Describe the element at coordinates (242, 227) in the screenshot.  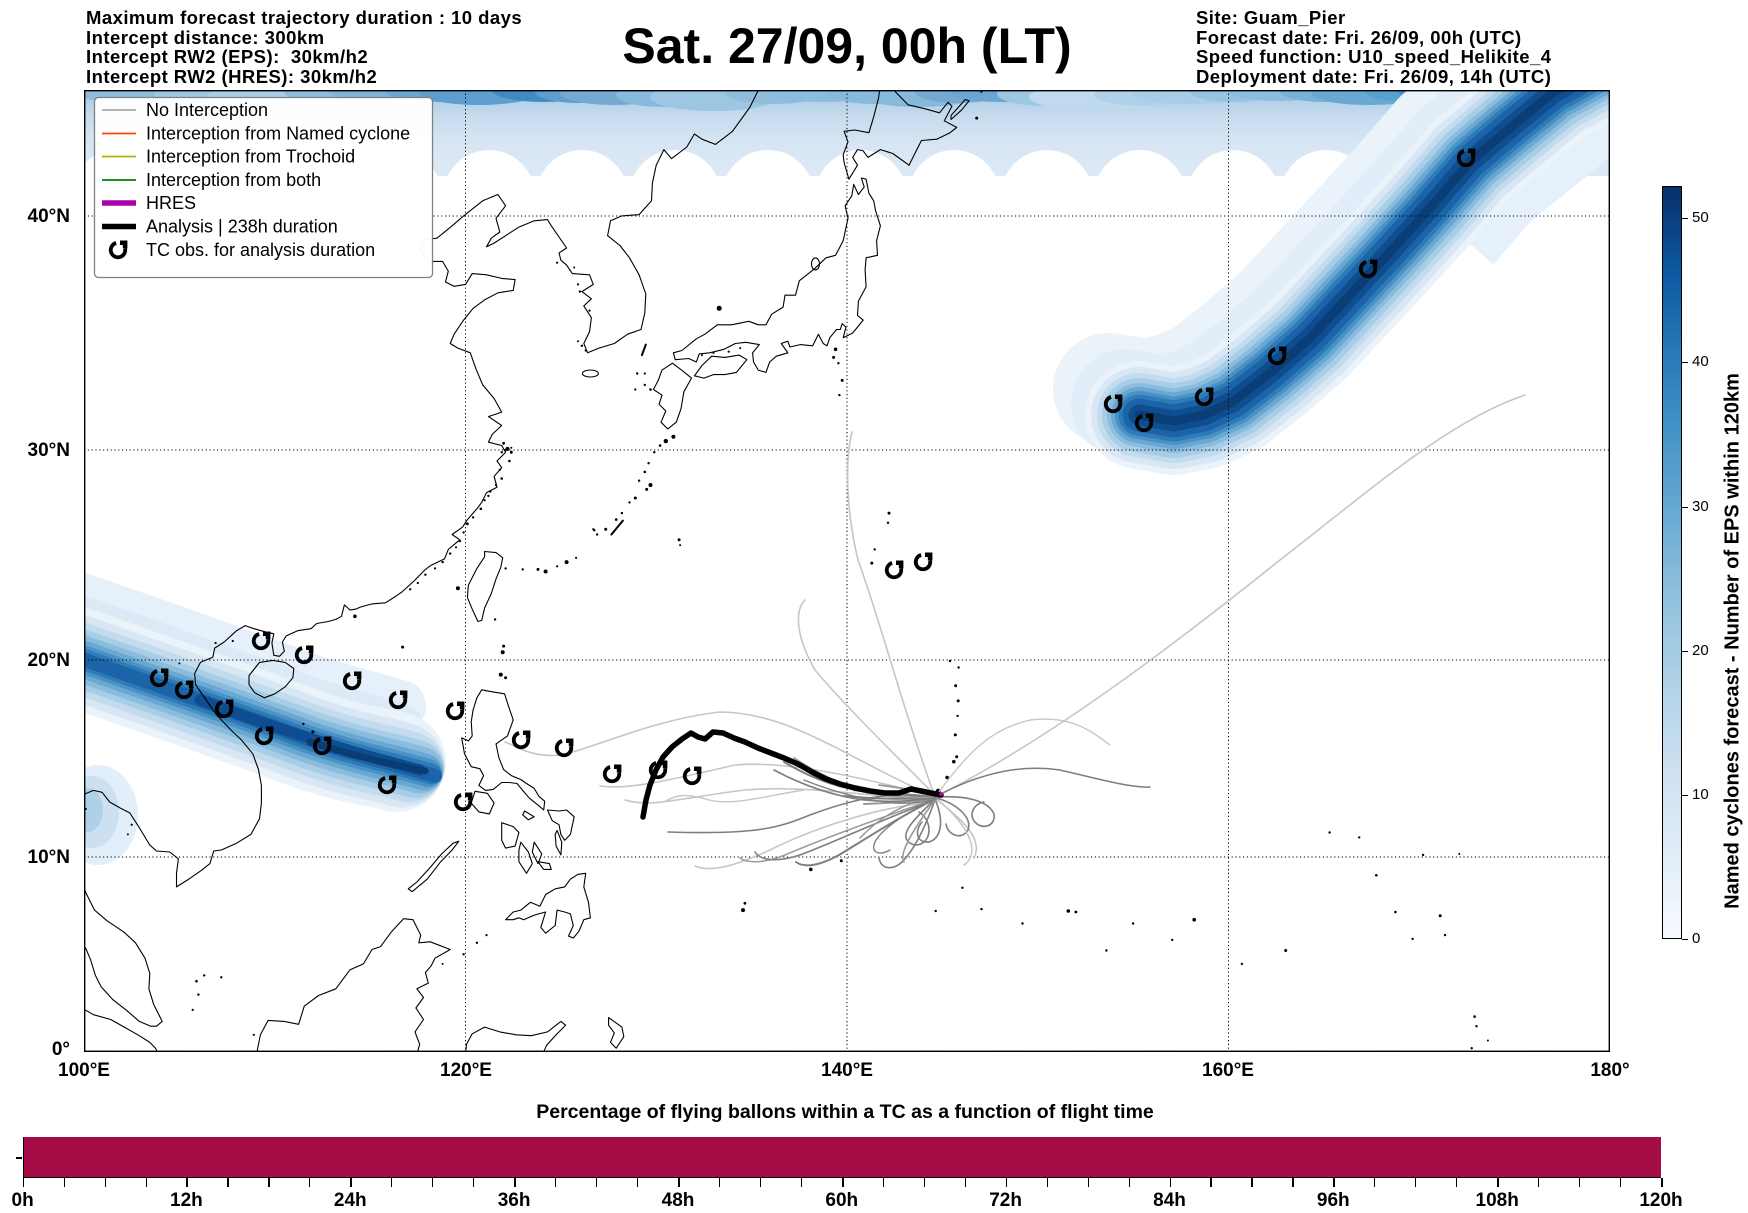
I see `svg-text: Analysis | 238h duration` at that location.